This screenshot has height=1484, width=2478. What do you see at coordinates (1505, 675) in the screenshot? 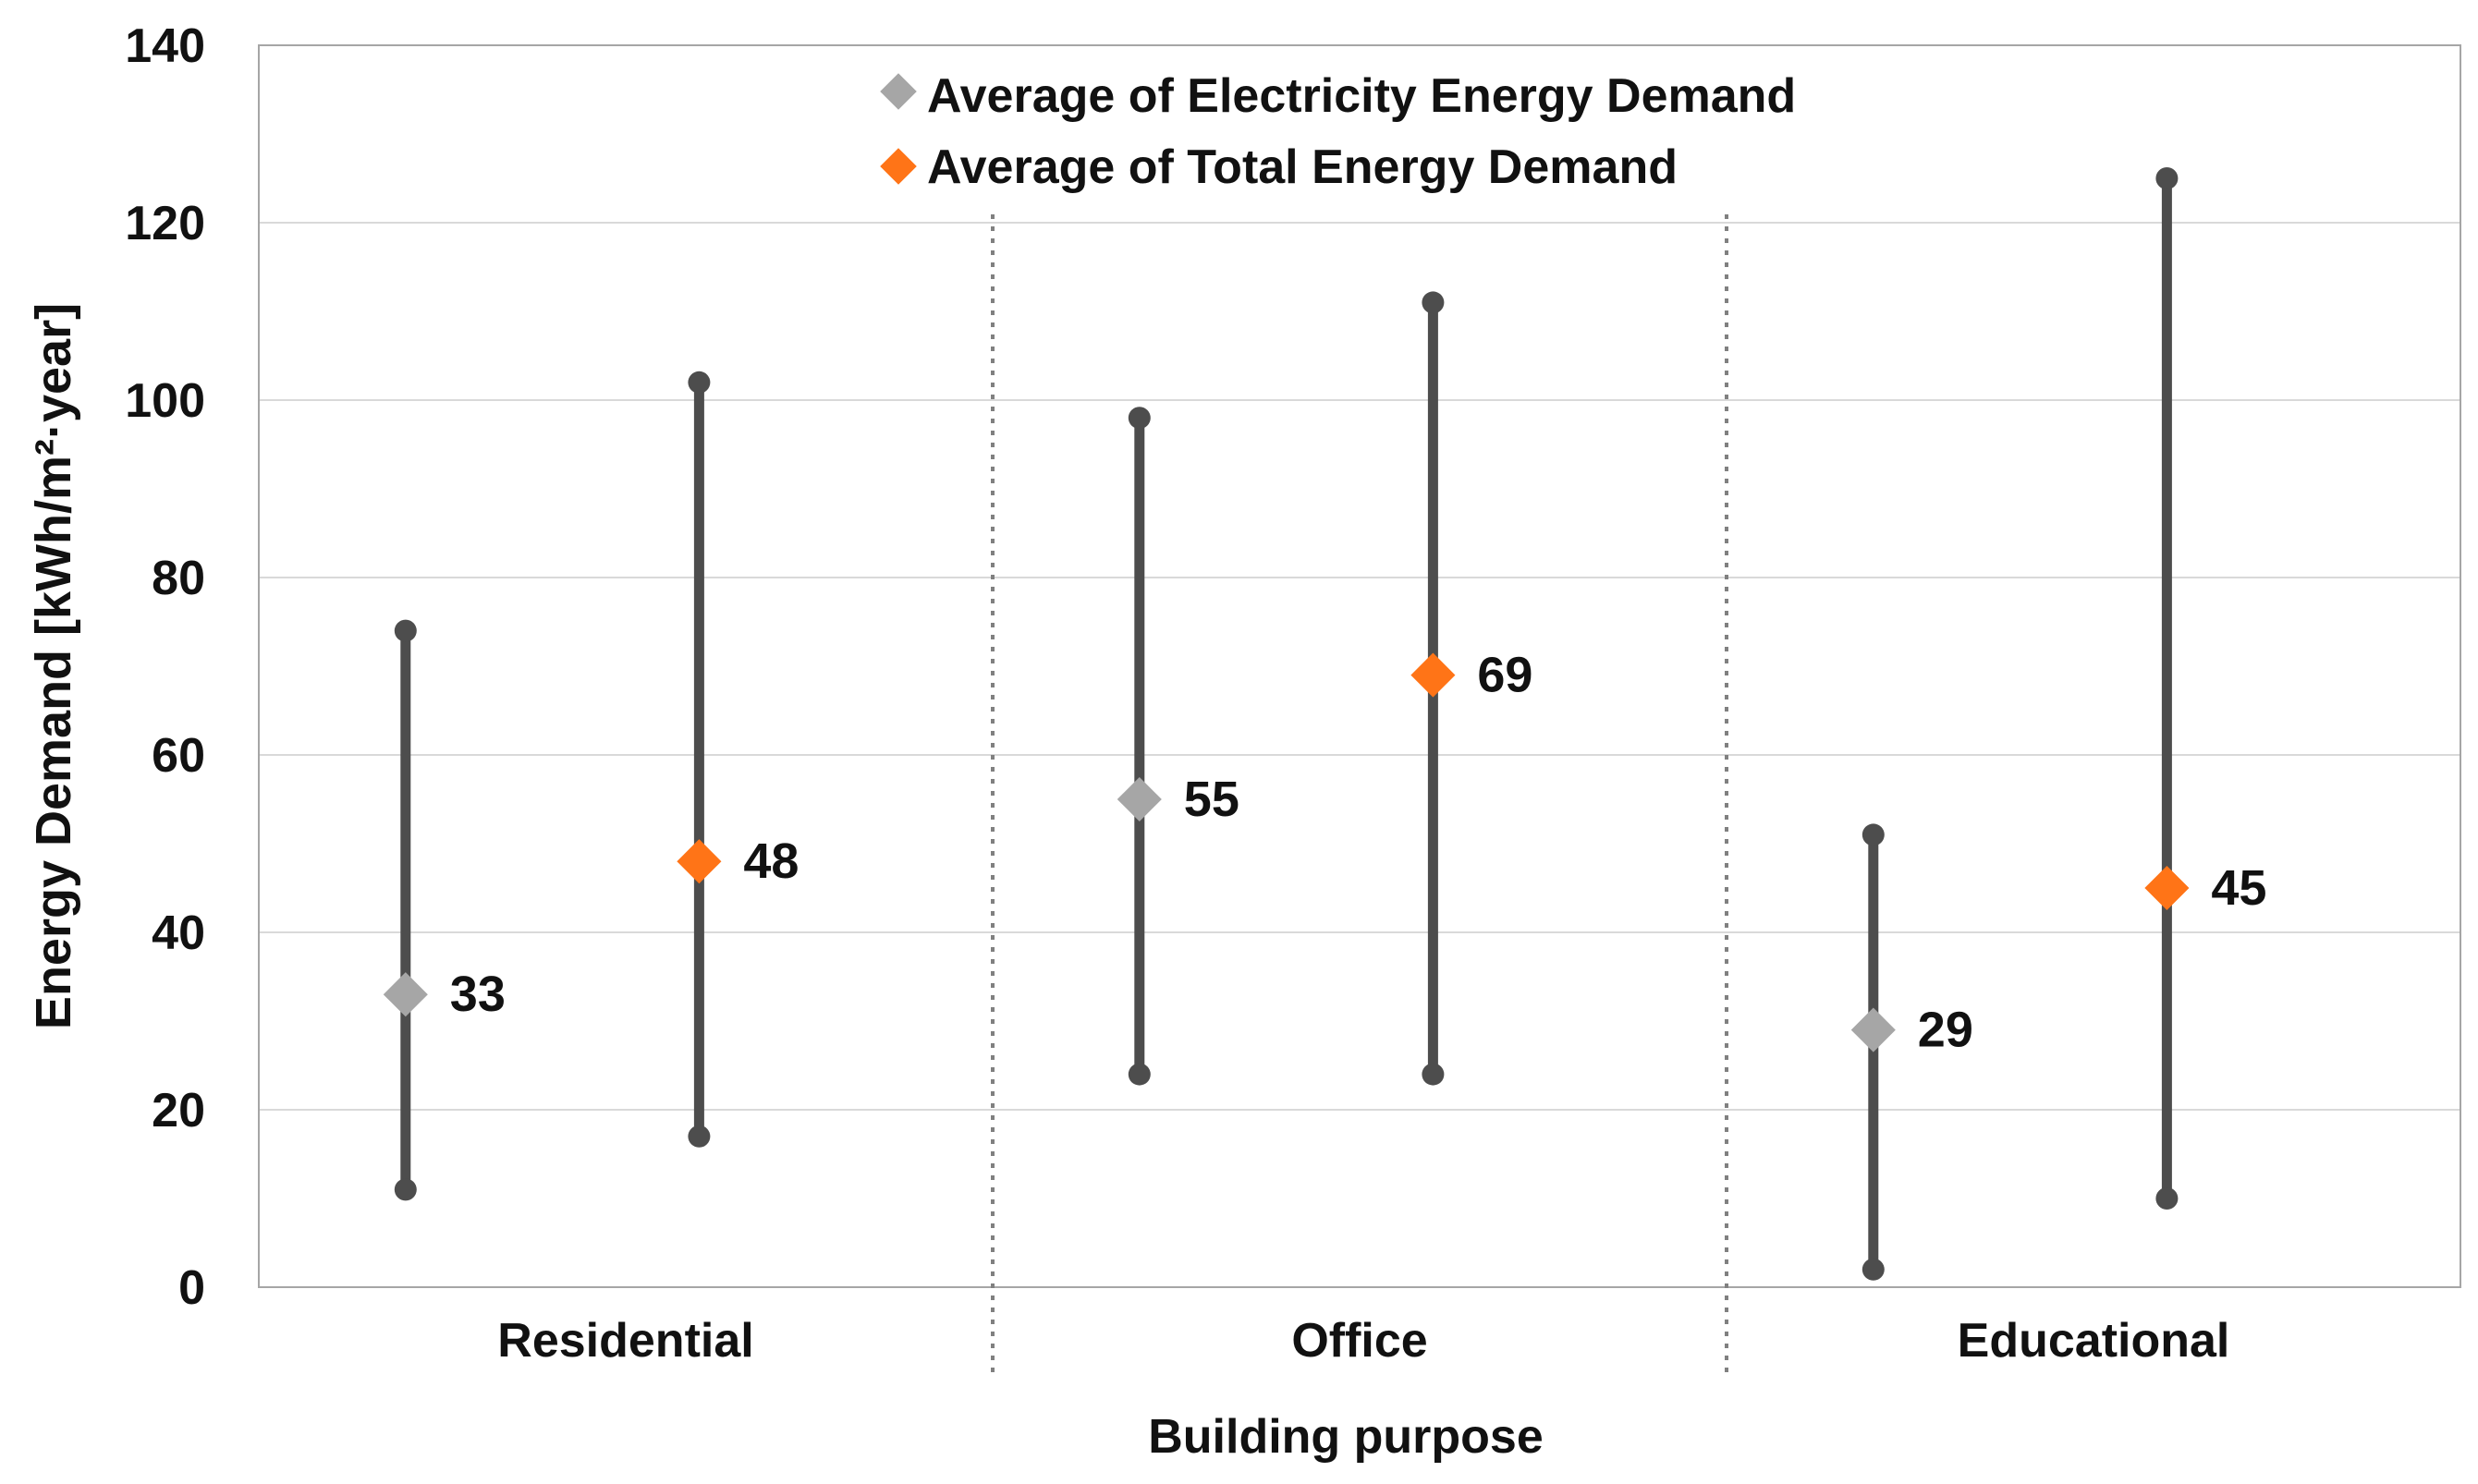
I see `data-label-total: 69` at bounding box center [1505, 675].